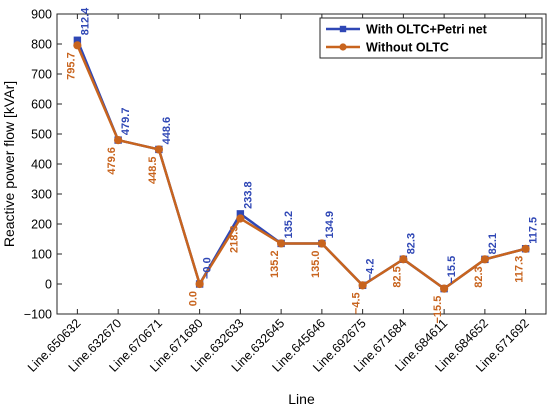 The image size is (550, 410). What do you see at coordinates (41, 195) in the screenshot?
I see `y-tick-label: 300` at bounding box center [41, 195].